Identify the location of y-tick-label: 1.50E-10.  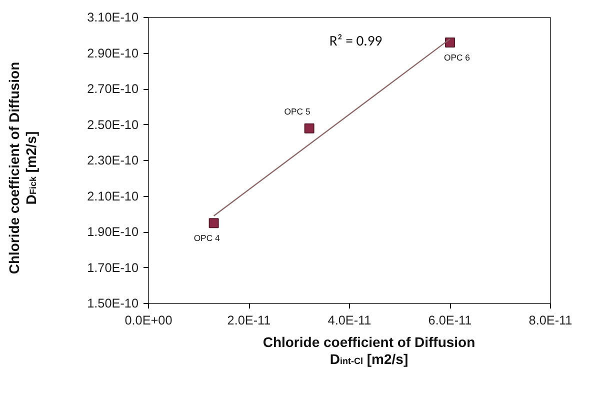
(113, 303).